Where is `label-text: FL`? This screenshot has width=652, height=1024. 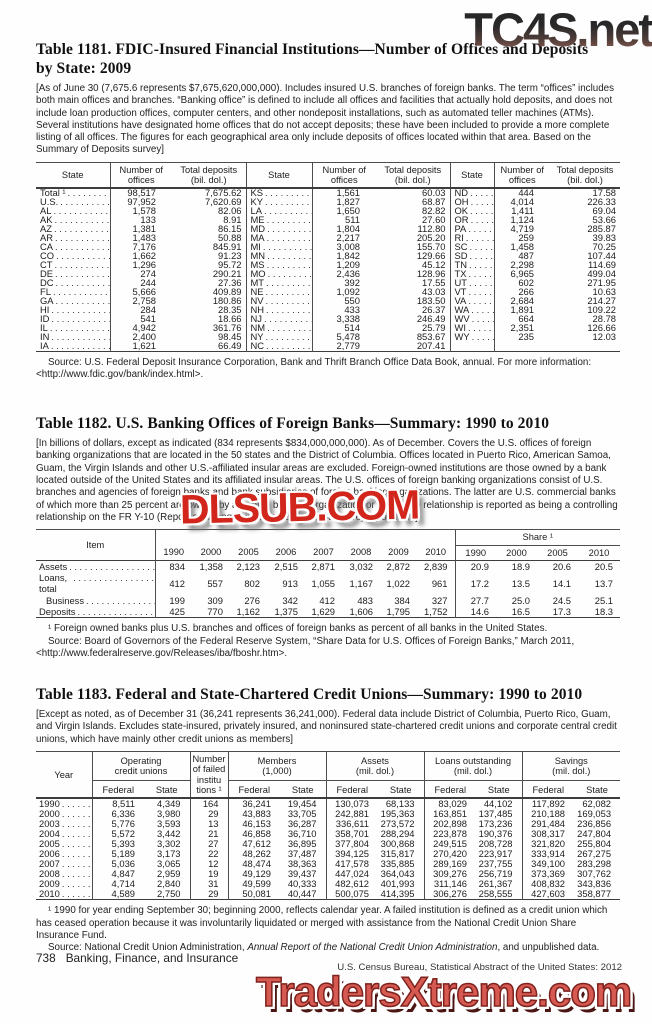 label-text: FL is located at coordinates (45, 291).